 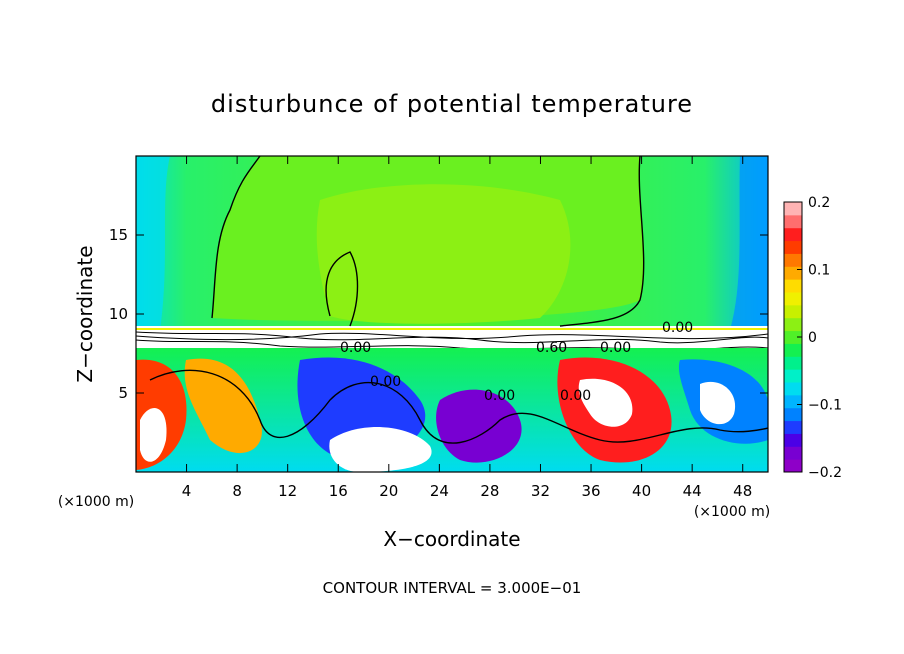 I want to click on x-unit-right: (×1000 m), so click(x=732, y=512).